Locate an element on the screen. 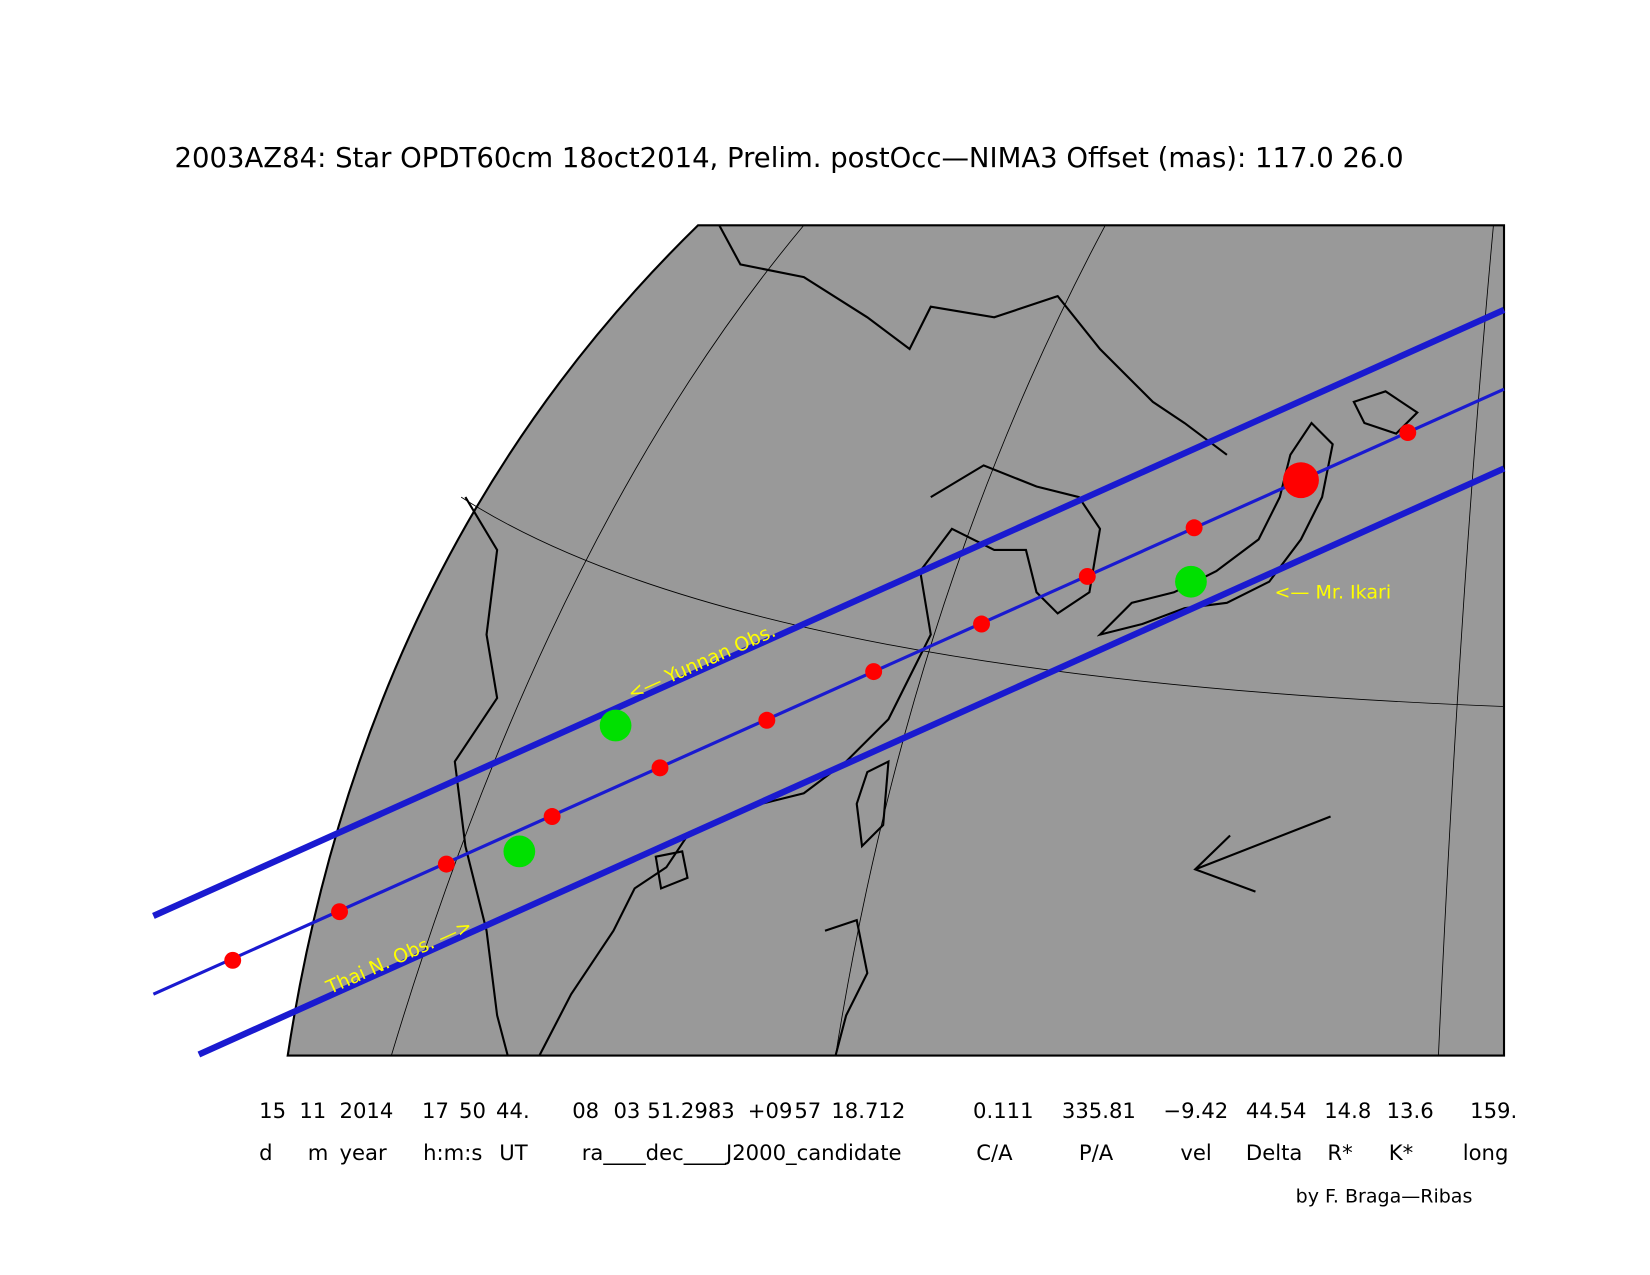  footer-value: −9.42 is located at coordinates (1195, 1110).